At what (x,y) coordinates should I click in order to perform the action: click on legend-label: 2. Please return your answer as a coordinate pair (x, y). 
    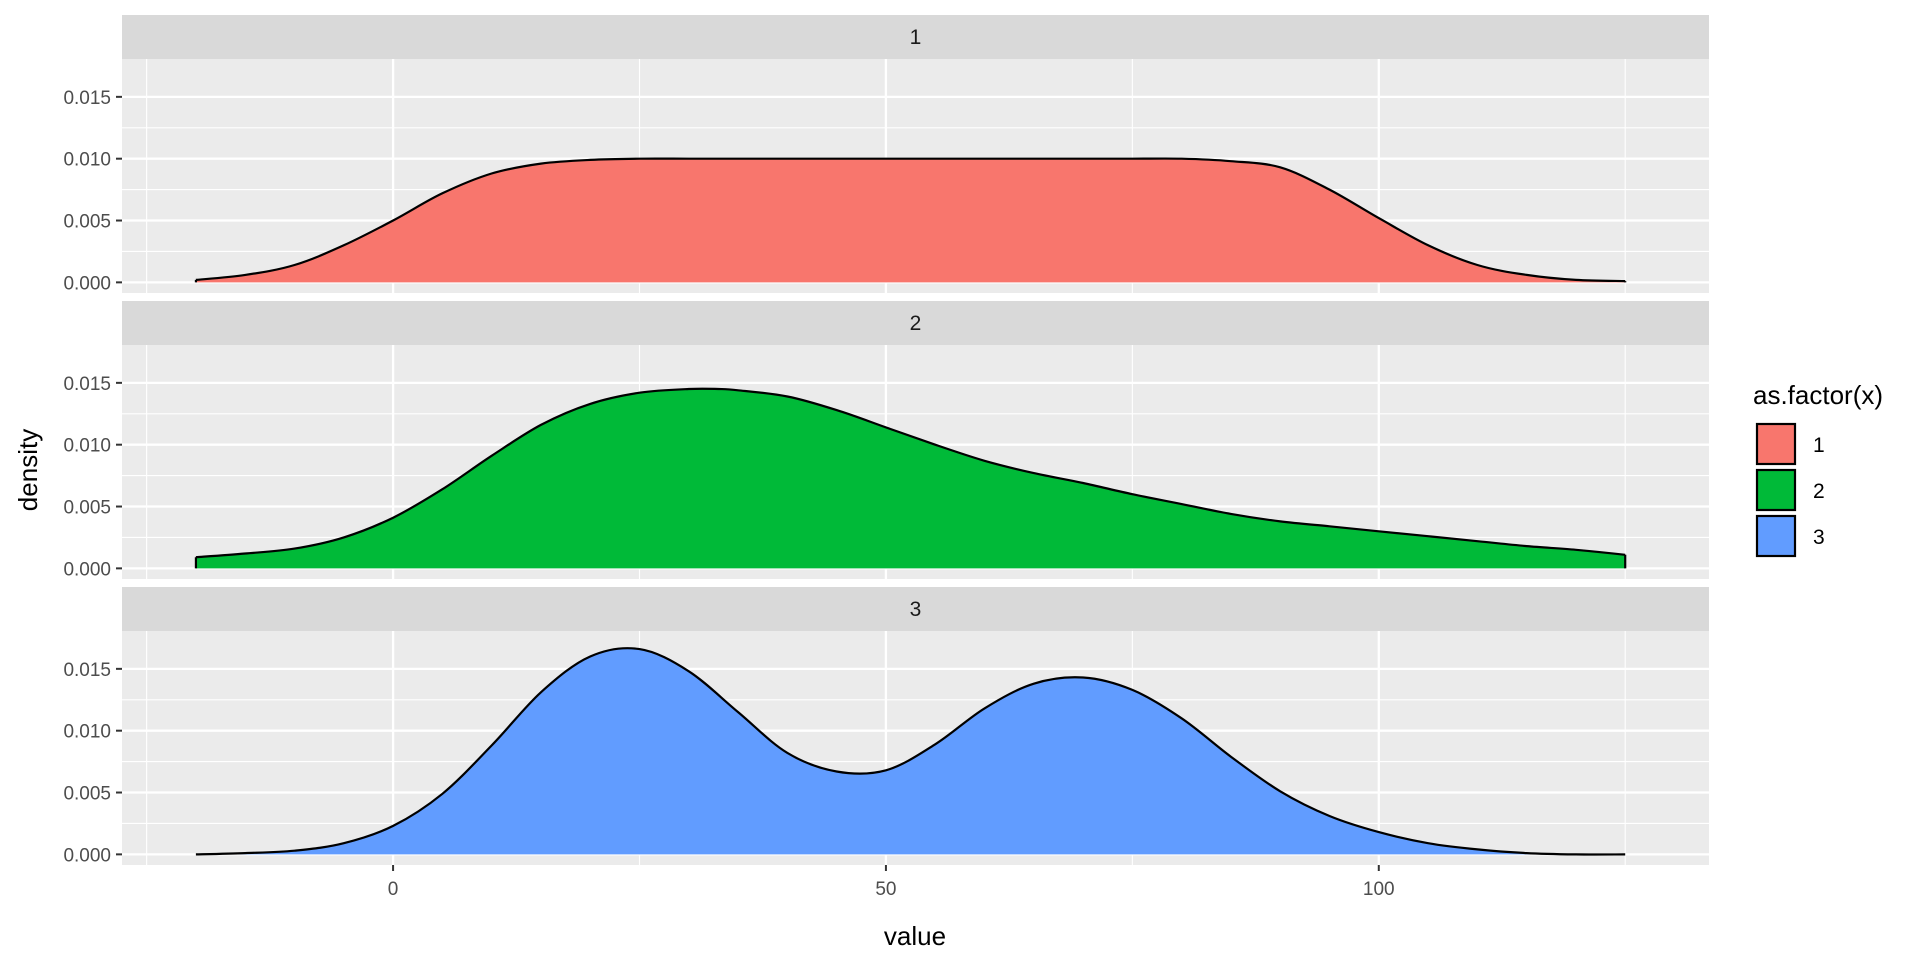
    Looking at the image, I should click on (1819, 491).